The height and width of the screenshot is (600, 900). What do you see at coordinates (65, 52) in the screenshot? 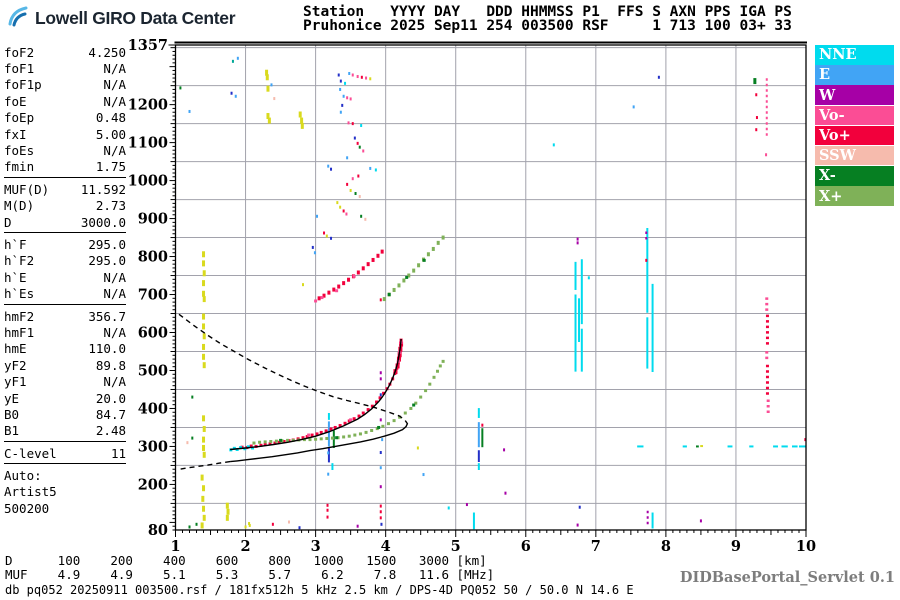
I see `parameter-row: foF2 4.250` at bounding box center [65, 52].